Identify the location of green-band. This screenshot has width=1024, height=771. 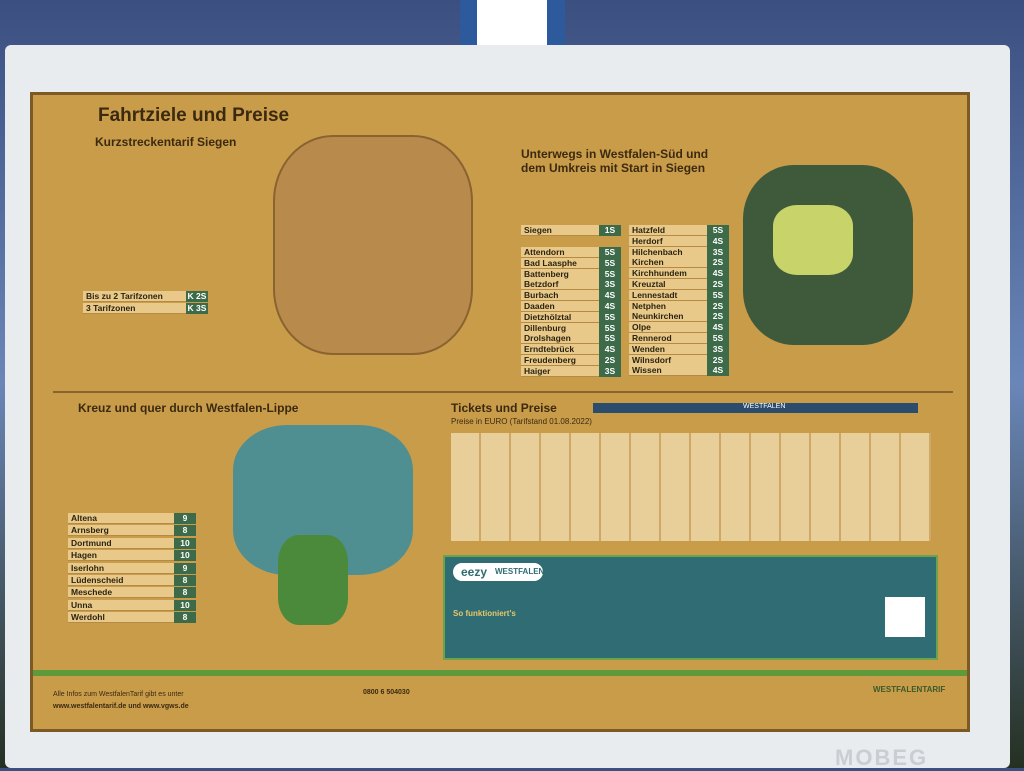
(500, 673).